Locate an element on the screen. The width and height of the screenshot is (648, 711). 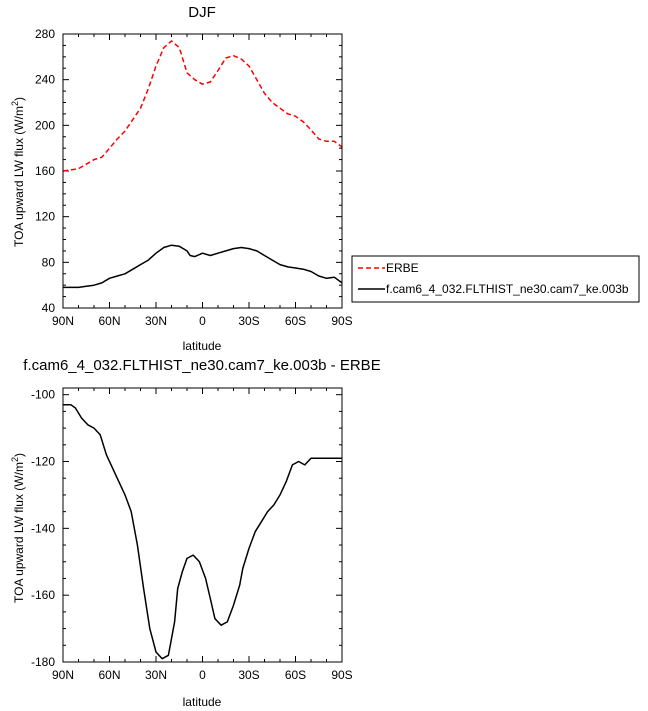
legend-box is located at coordinates (495, 279).